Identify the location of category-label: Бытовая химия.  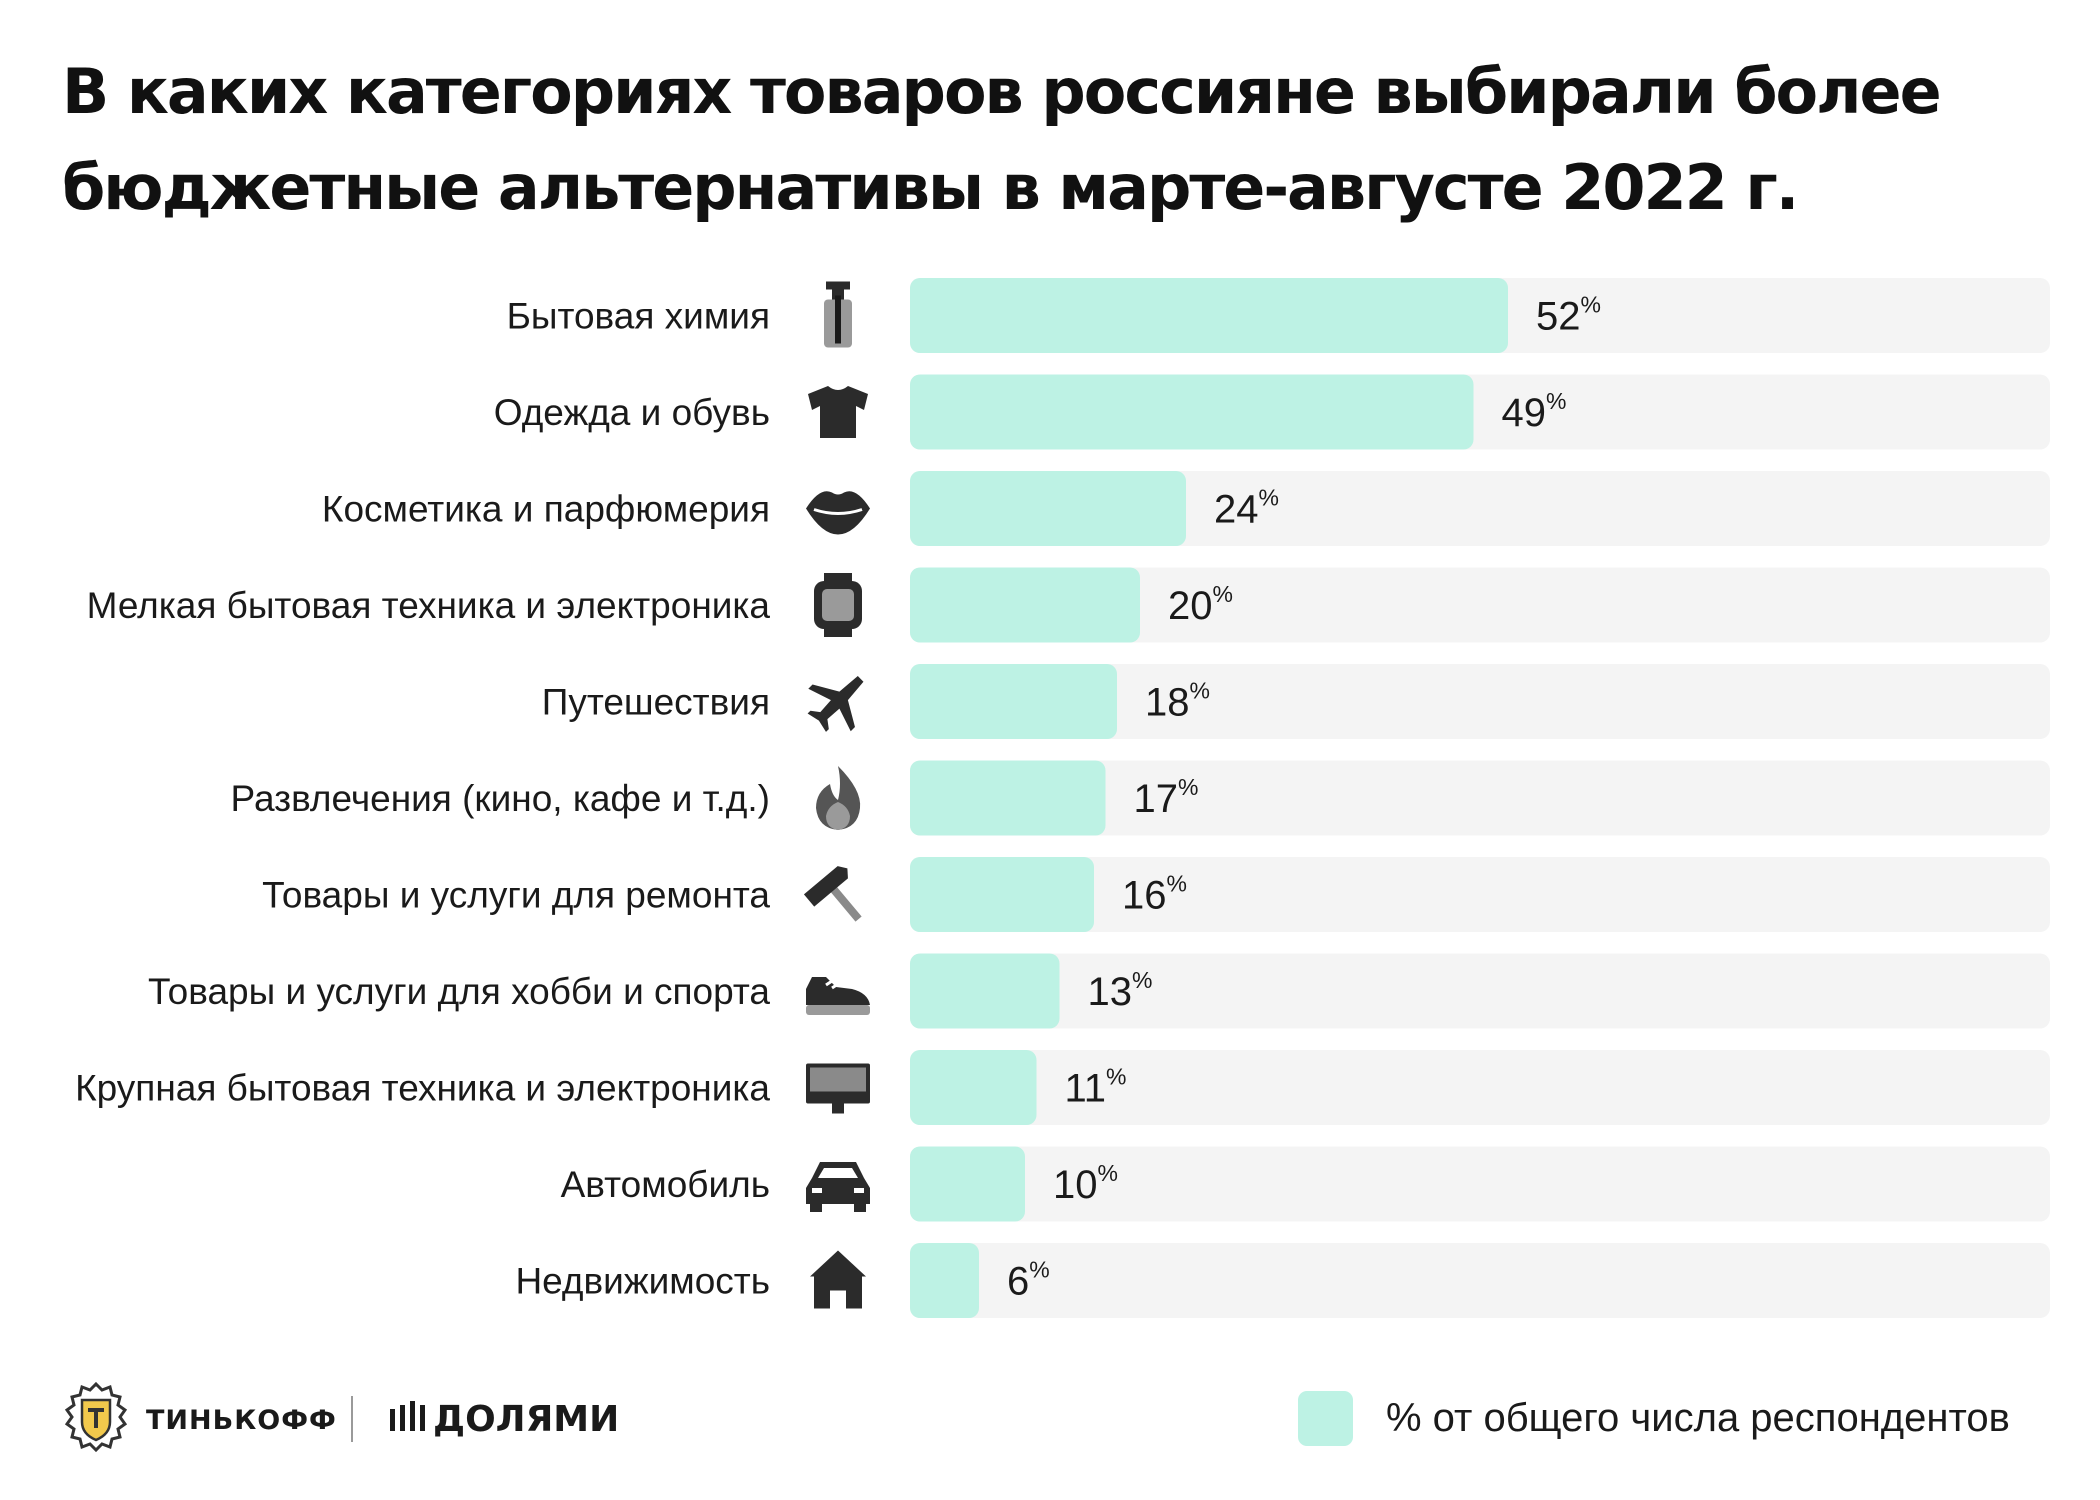
(638, 316).